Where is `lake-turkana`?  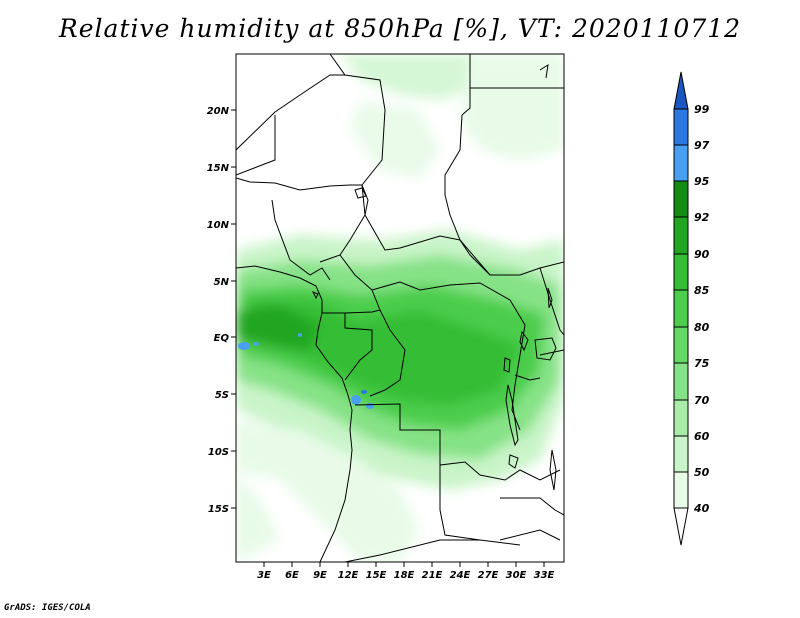 lake-turkana is located at coordinates (550, 298).